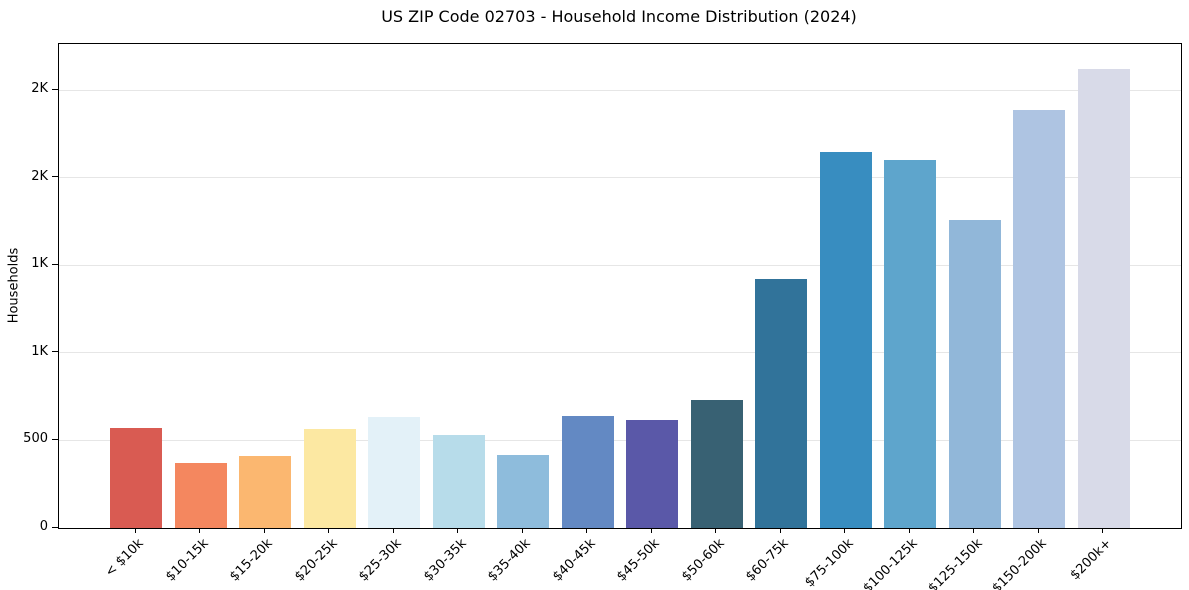 This screenshot has height=590, width=1189. I want to click on y-axis-label: Households, so click(14, 285).